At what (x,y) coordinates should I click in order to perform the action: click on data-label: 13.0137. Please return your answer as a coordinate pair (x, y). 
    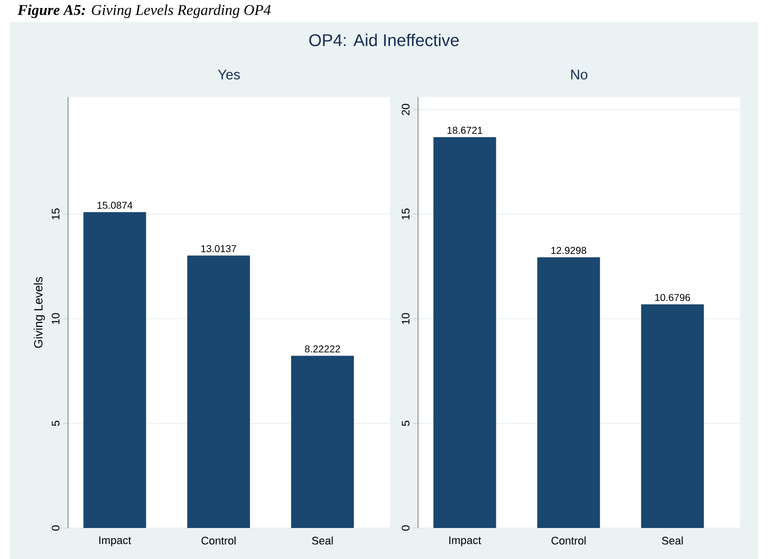
    Looking at the image, I should click on (218, 248).